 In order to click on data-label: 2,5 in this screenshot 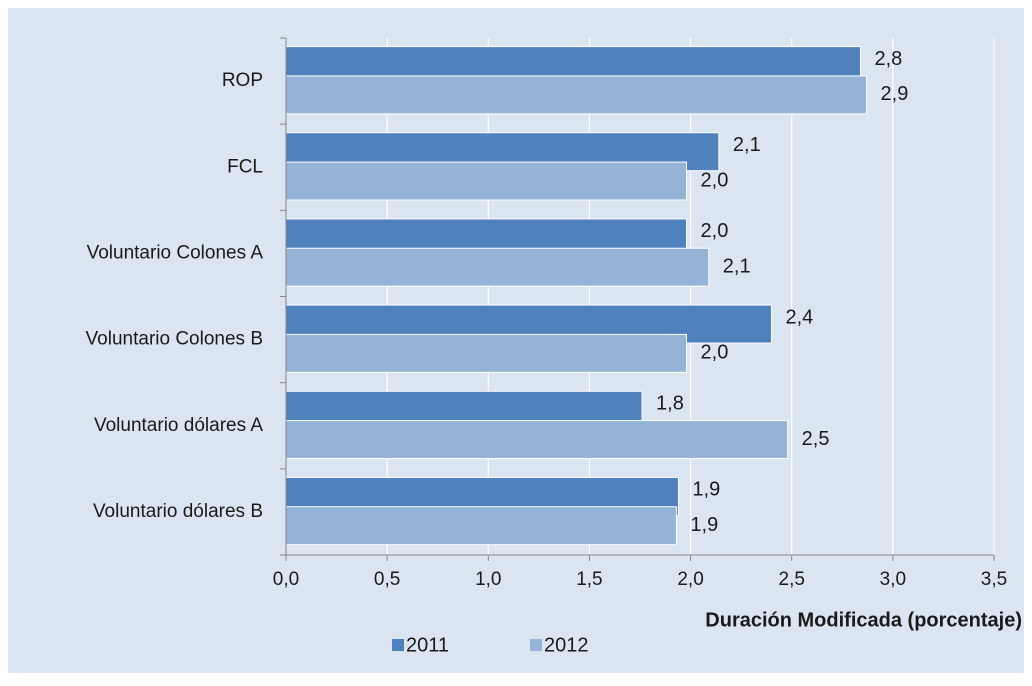, I will do `click(816, 439)`.